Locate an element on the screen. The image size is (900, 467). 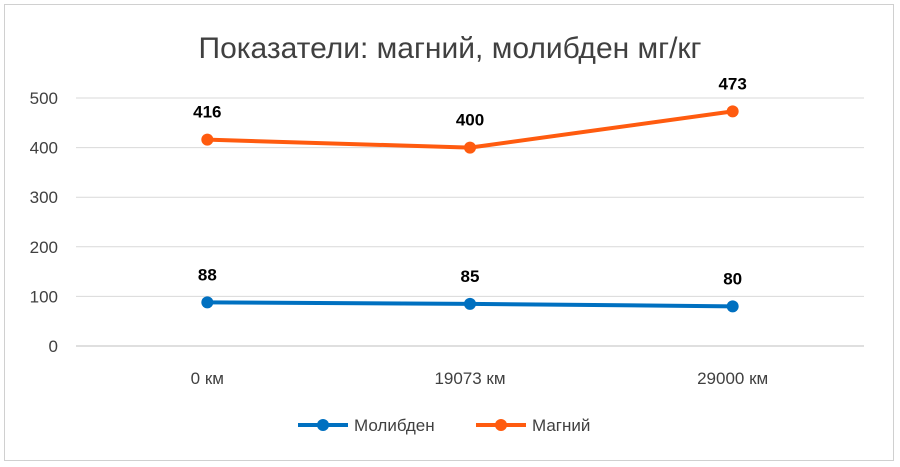
data-label: 88 is located at coordinates (207, 274).